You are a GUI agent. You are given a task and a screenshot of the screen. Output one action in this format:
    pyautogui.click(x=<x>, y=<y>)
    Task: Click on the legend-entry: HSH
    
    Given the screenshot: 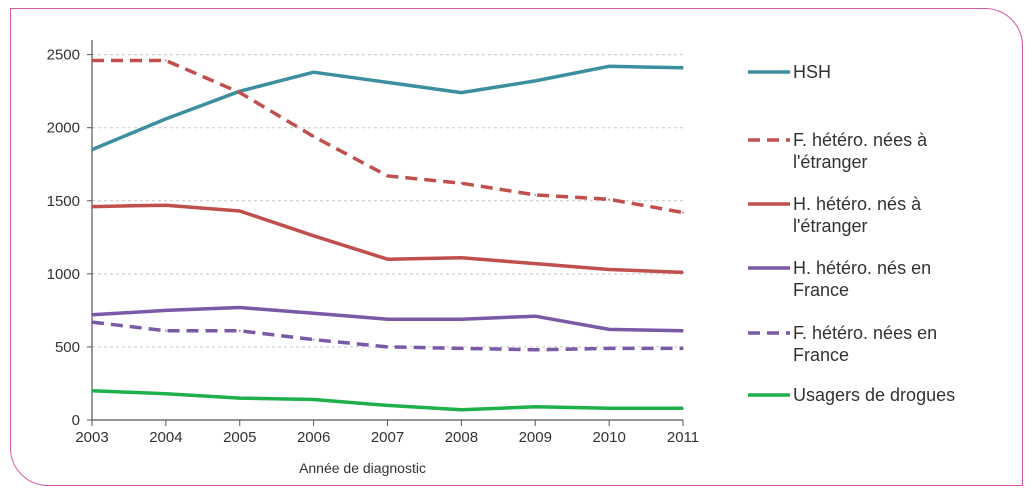 What is the action you would take?
    pyautogui.click(x=812, y=72)
    